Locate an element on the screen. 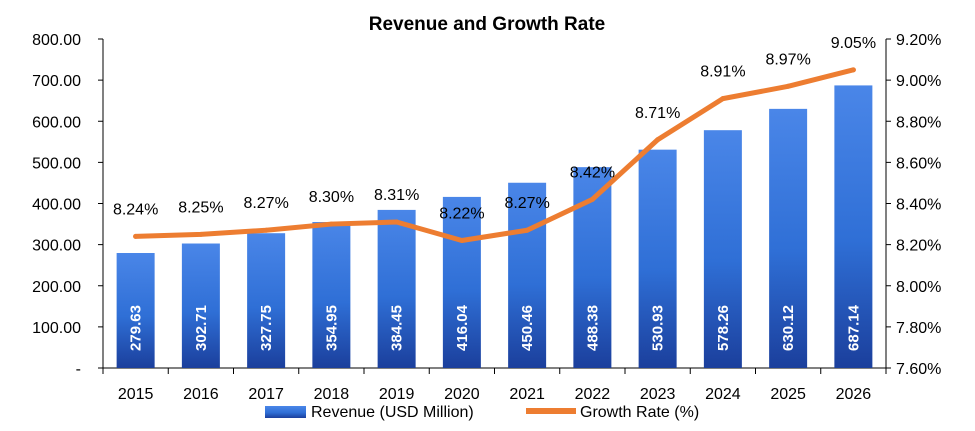 The image size is (975, 431). x-tick-label: 2021 is located at coordinates (527, 394).